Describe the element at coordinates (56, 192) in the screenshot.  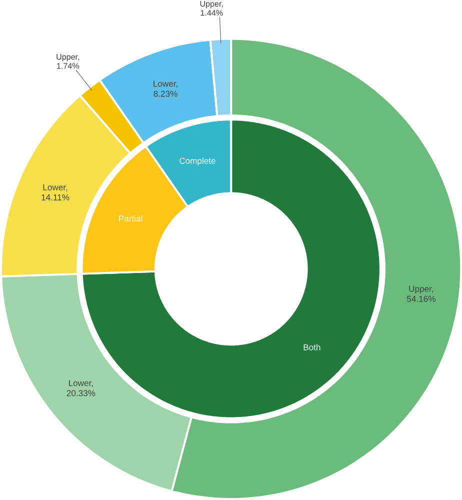
I see `data-label: Lower, 14.11%` at that location.